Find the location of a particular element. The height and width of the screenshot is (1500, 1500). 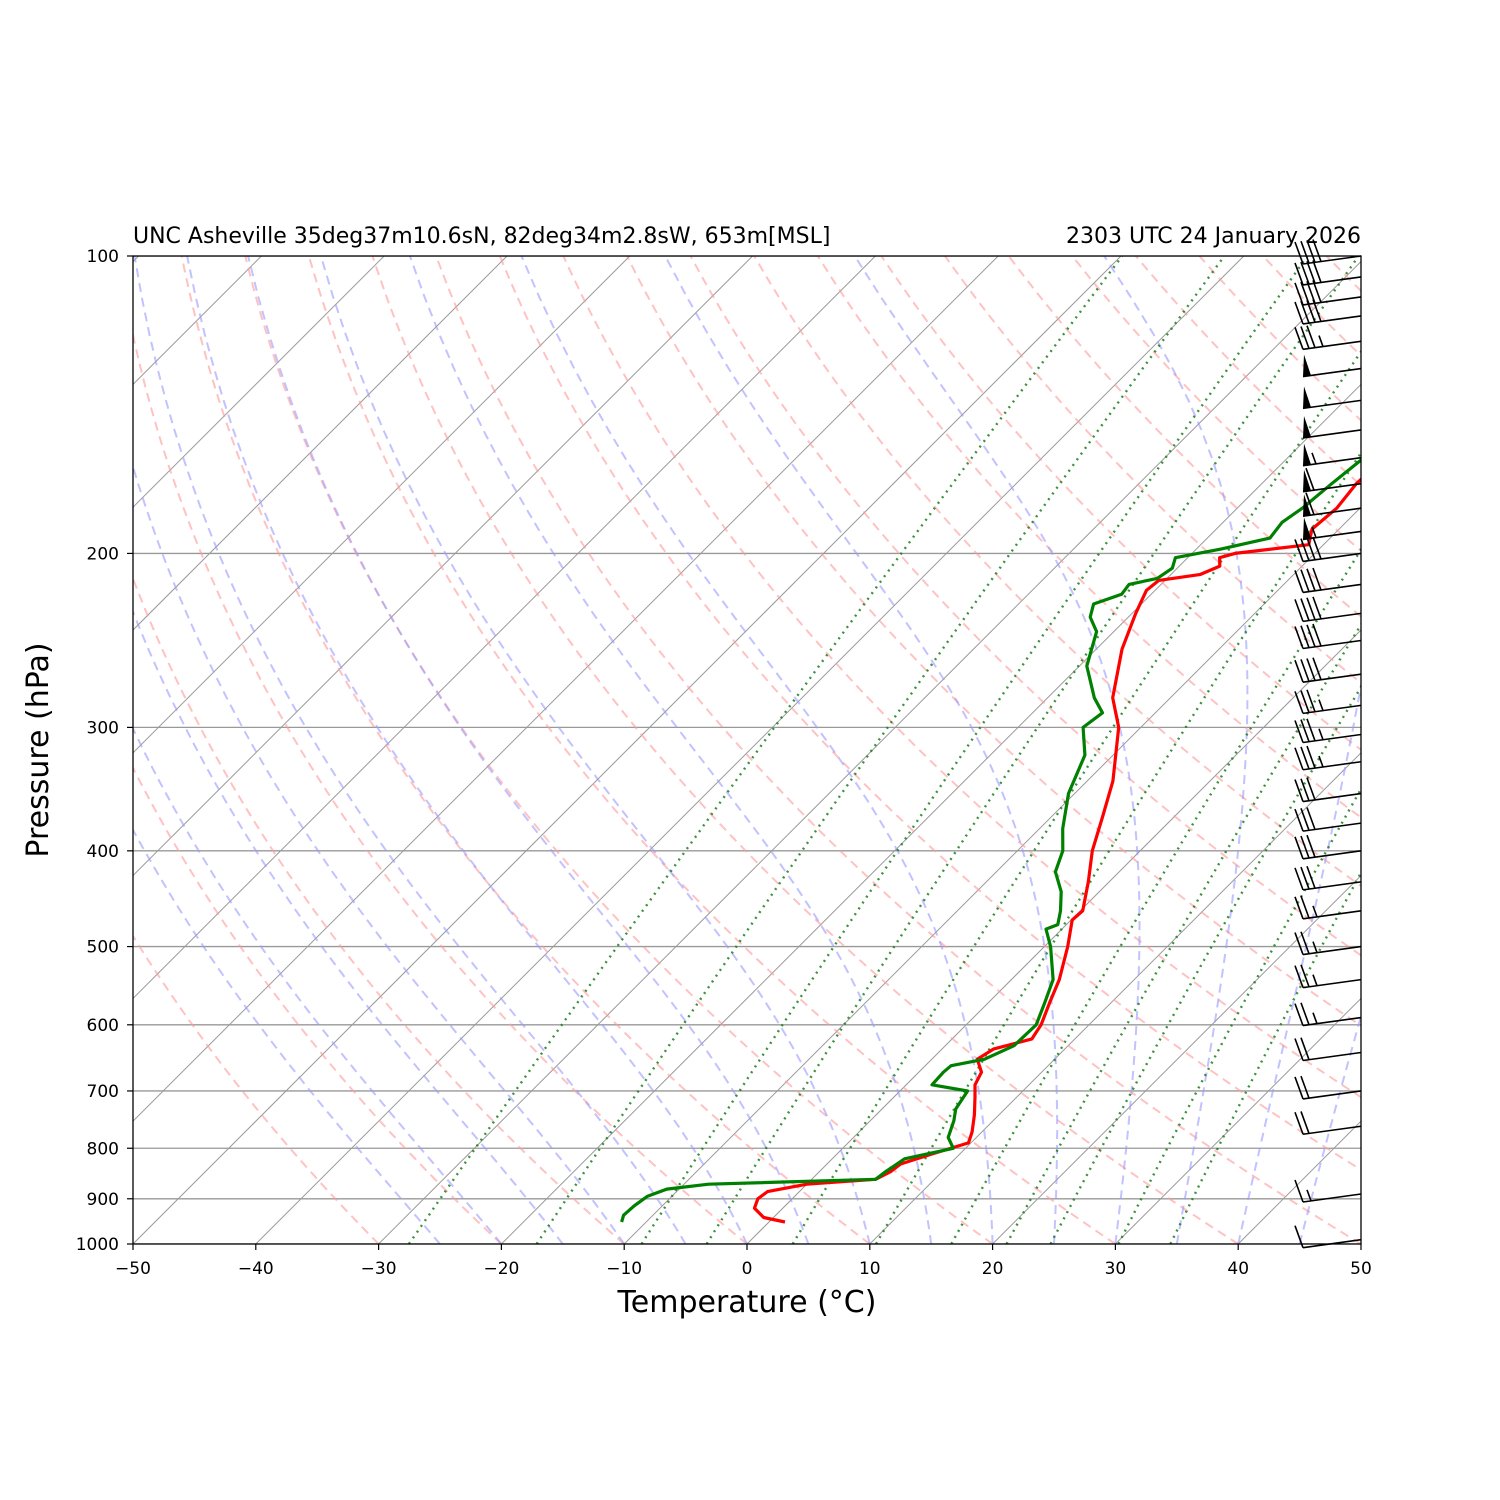

x-tick-label: −10 is located at coordinates (624, 1269).